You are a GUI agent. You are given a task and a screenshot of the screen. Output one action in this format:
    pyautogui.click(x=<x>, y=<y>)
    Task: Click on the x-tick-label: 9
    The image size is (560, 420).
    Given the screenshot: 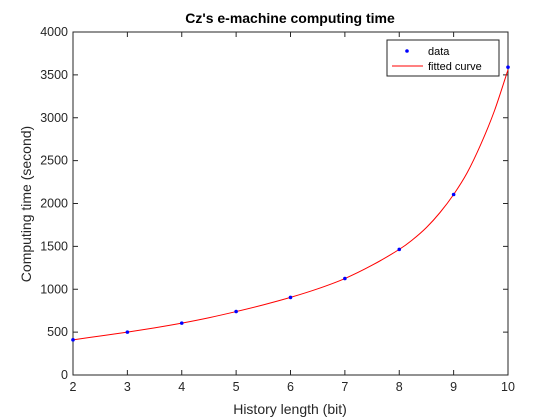 What is the action you would take?
    pyautogui.click(x=453, y=387)
    